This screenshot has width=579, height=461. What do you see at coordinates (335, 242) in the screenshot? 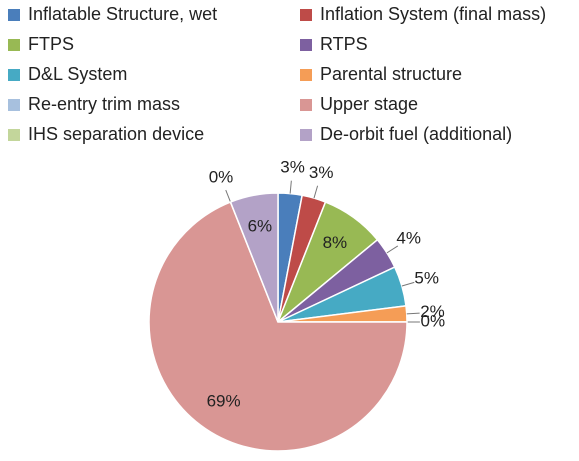
I see `data-label: 8%` at bounding box center [335, 242].